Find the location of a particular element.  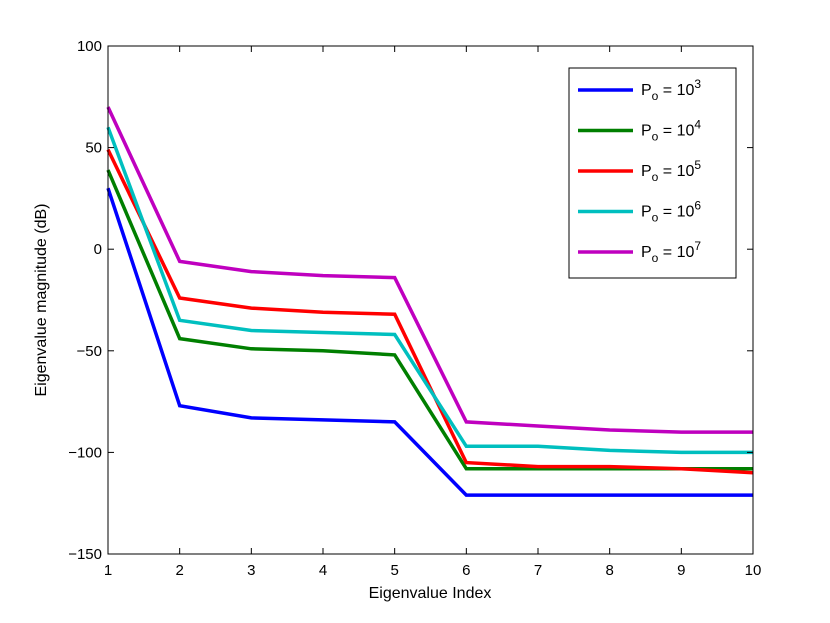

x-tick-label: 9 is located at coordinates (681, 570).